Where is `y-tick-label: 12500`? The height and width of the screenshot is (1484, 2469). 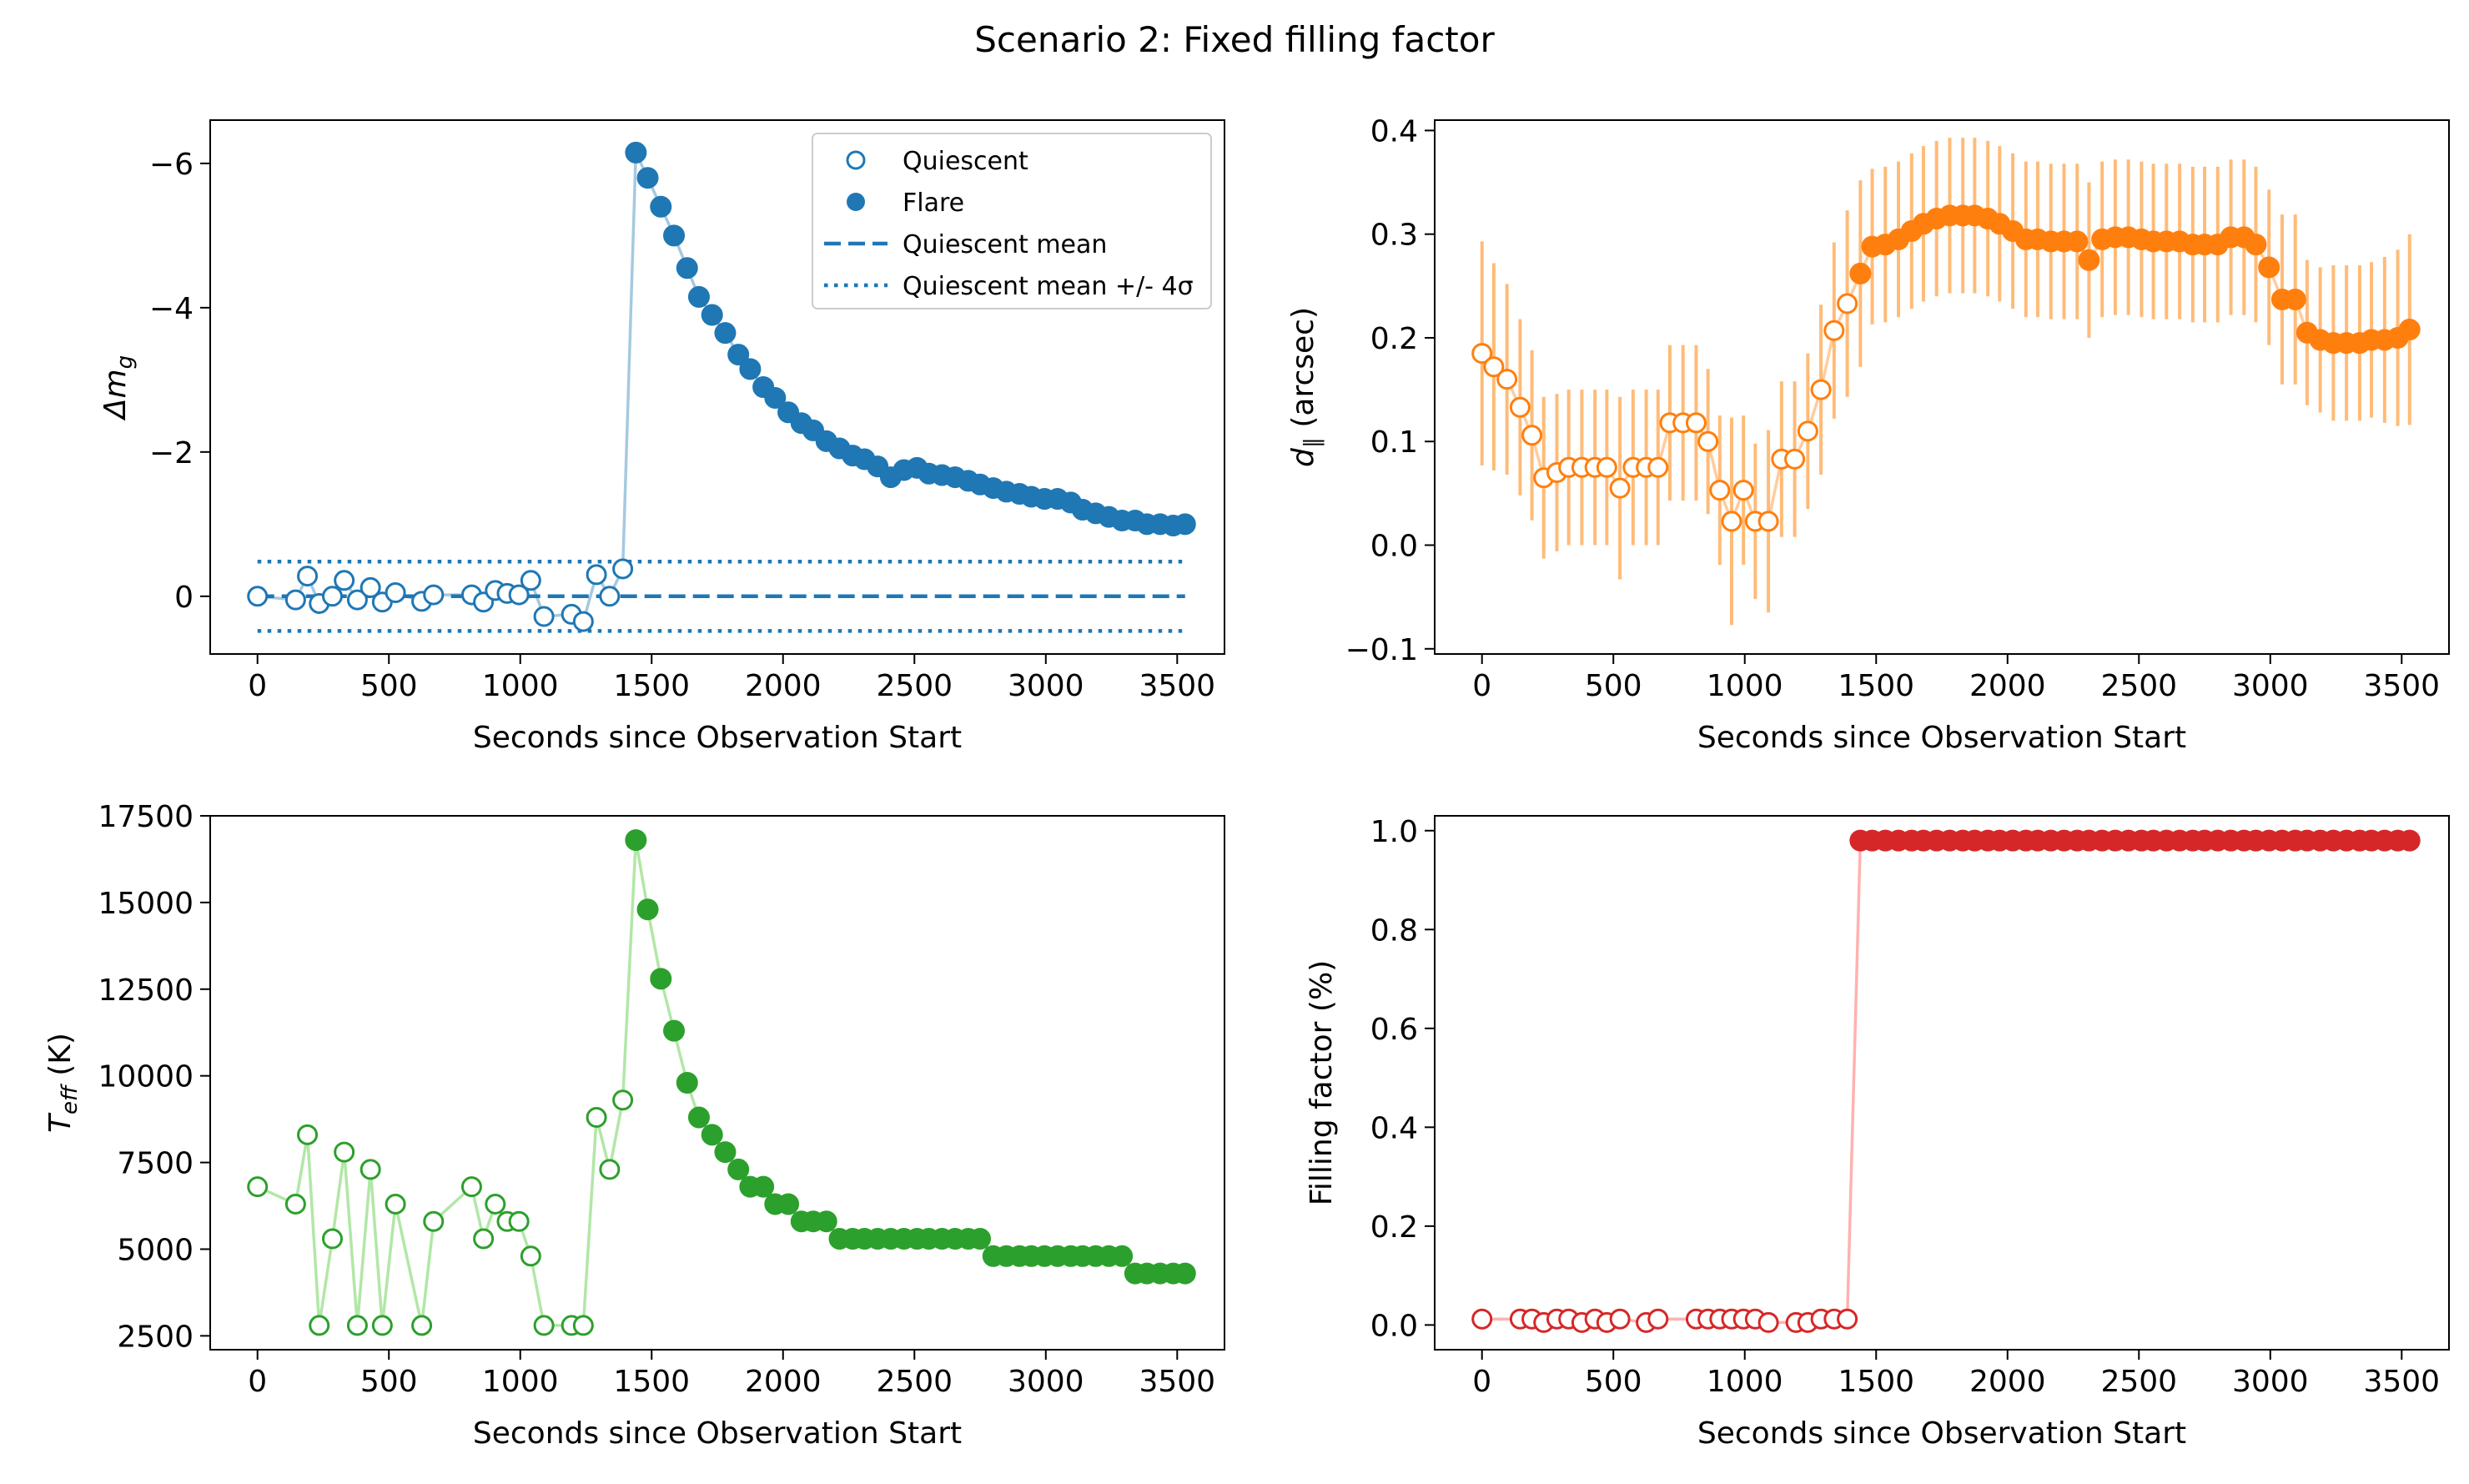
y-tick-label: 12500 is located at coordinates (146, 991).